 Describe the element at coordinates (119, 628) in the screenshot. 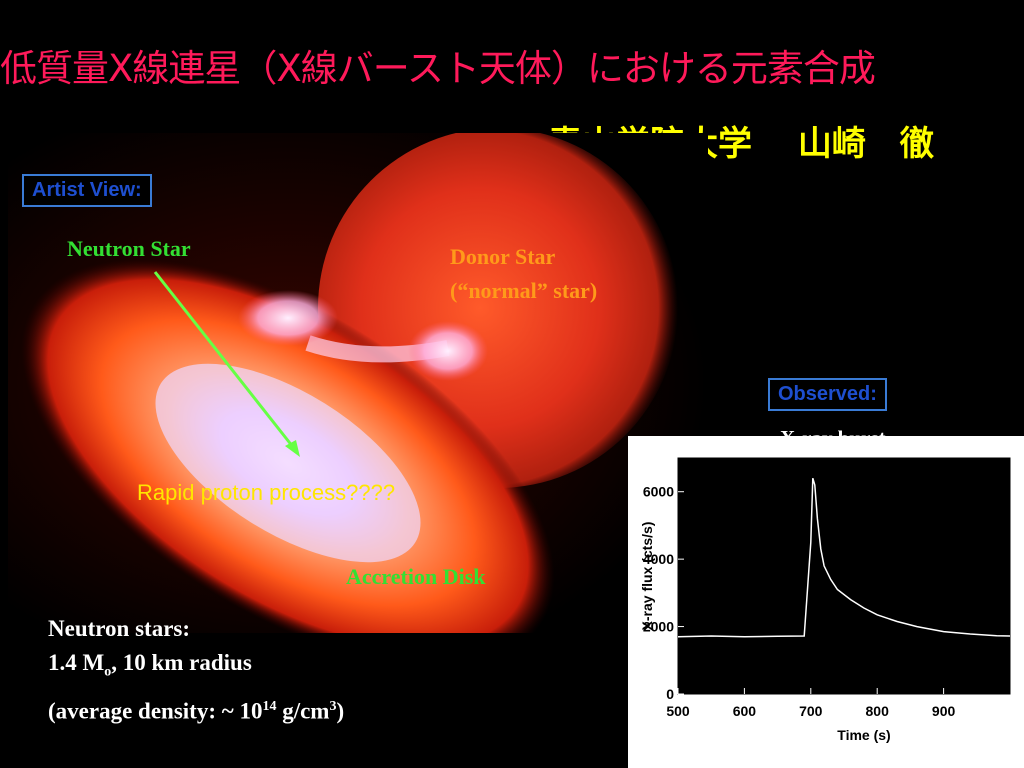

I see `facts-heading: Neutron stars:` at that location.